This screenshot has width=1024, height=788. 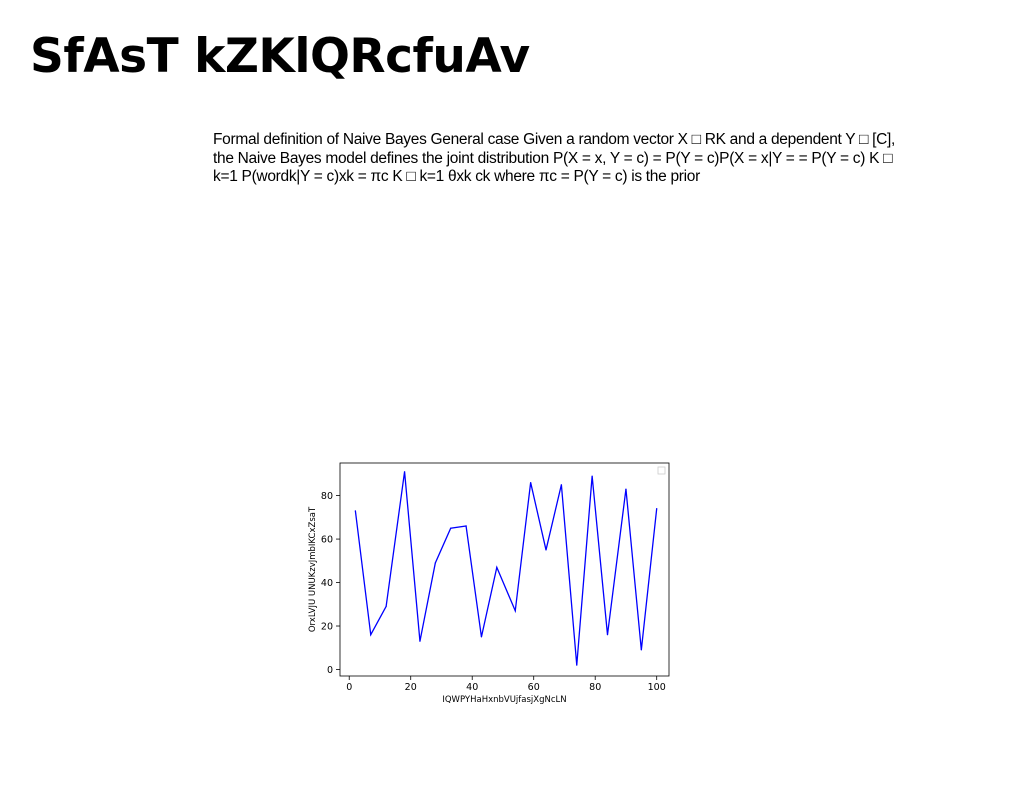 What do you see at coordinates (504, 700) in the screenshot?
I see `x-axis-label: IQWPYHaHxnbVUjfasjXgNcLN` at bounding box center [504, 700].